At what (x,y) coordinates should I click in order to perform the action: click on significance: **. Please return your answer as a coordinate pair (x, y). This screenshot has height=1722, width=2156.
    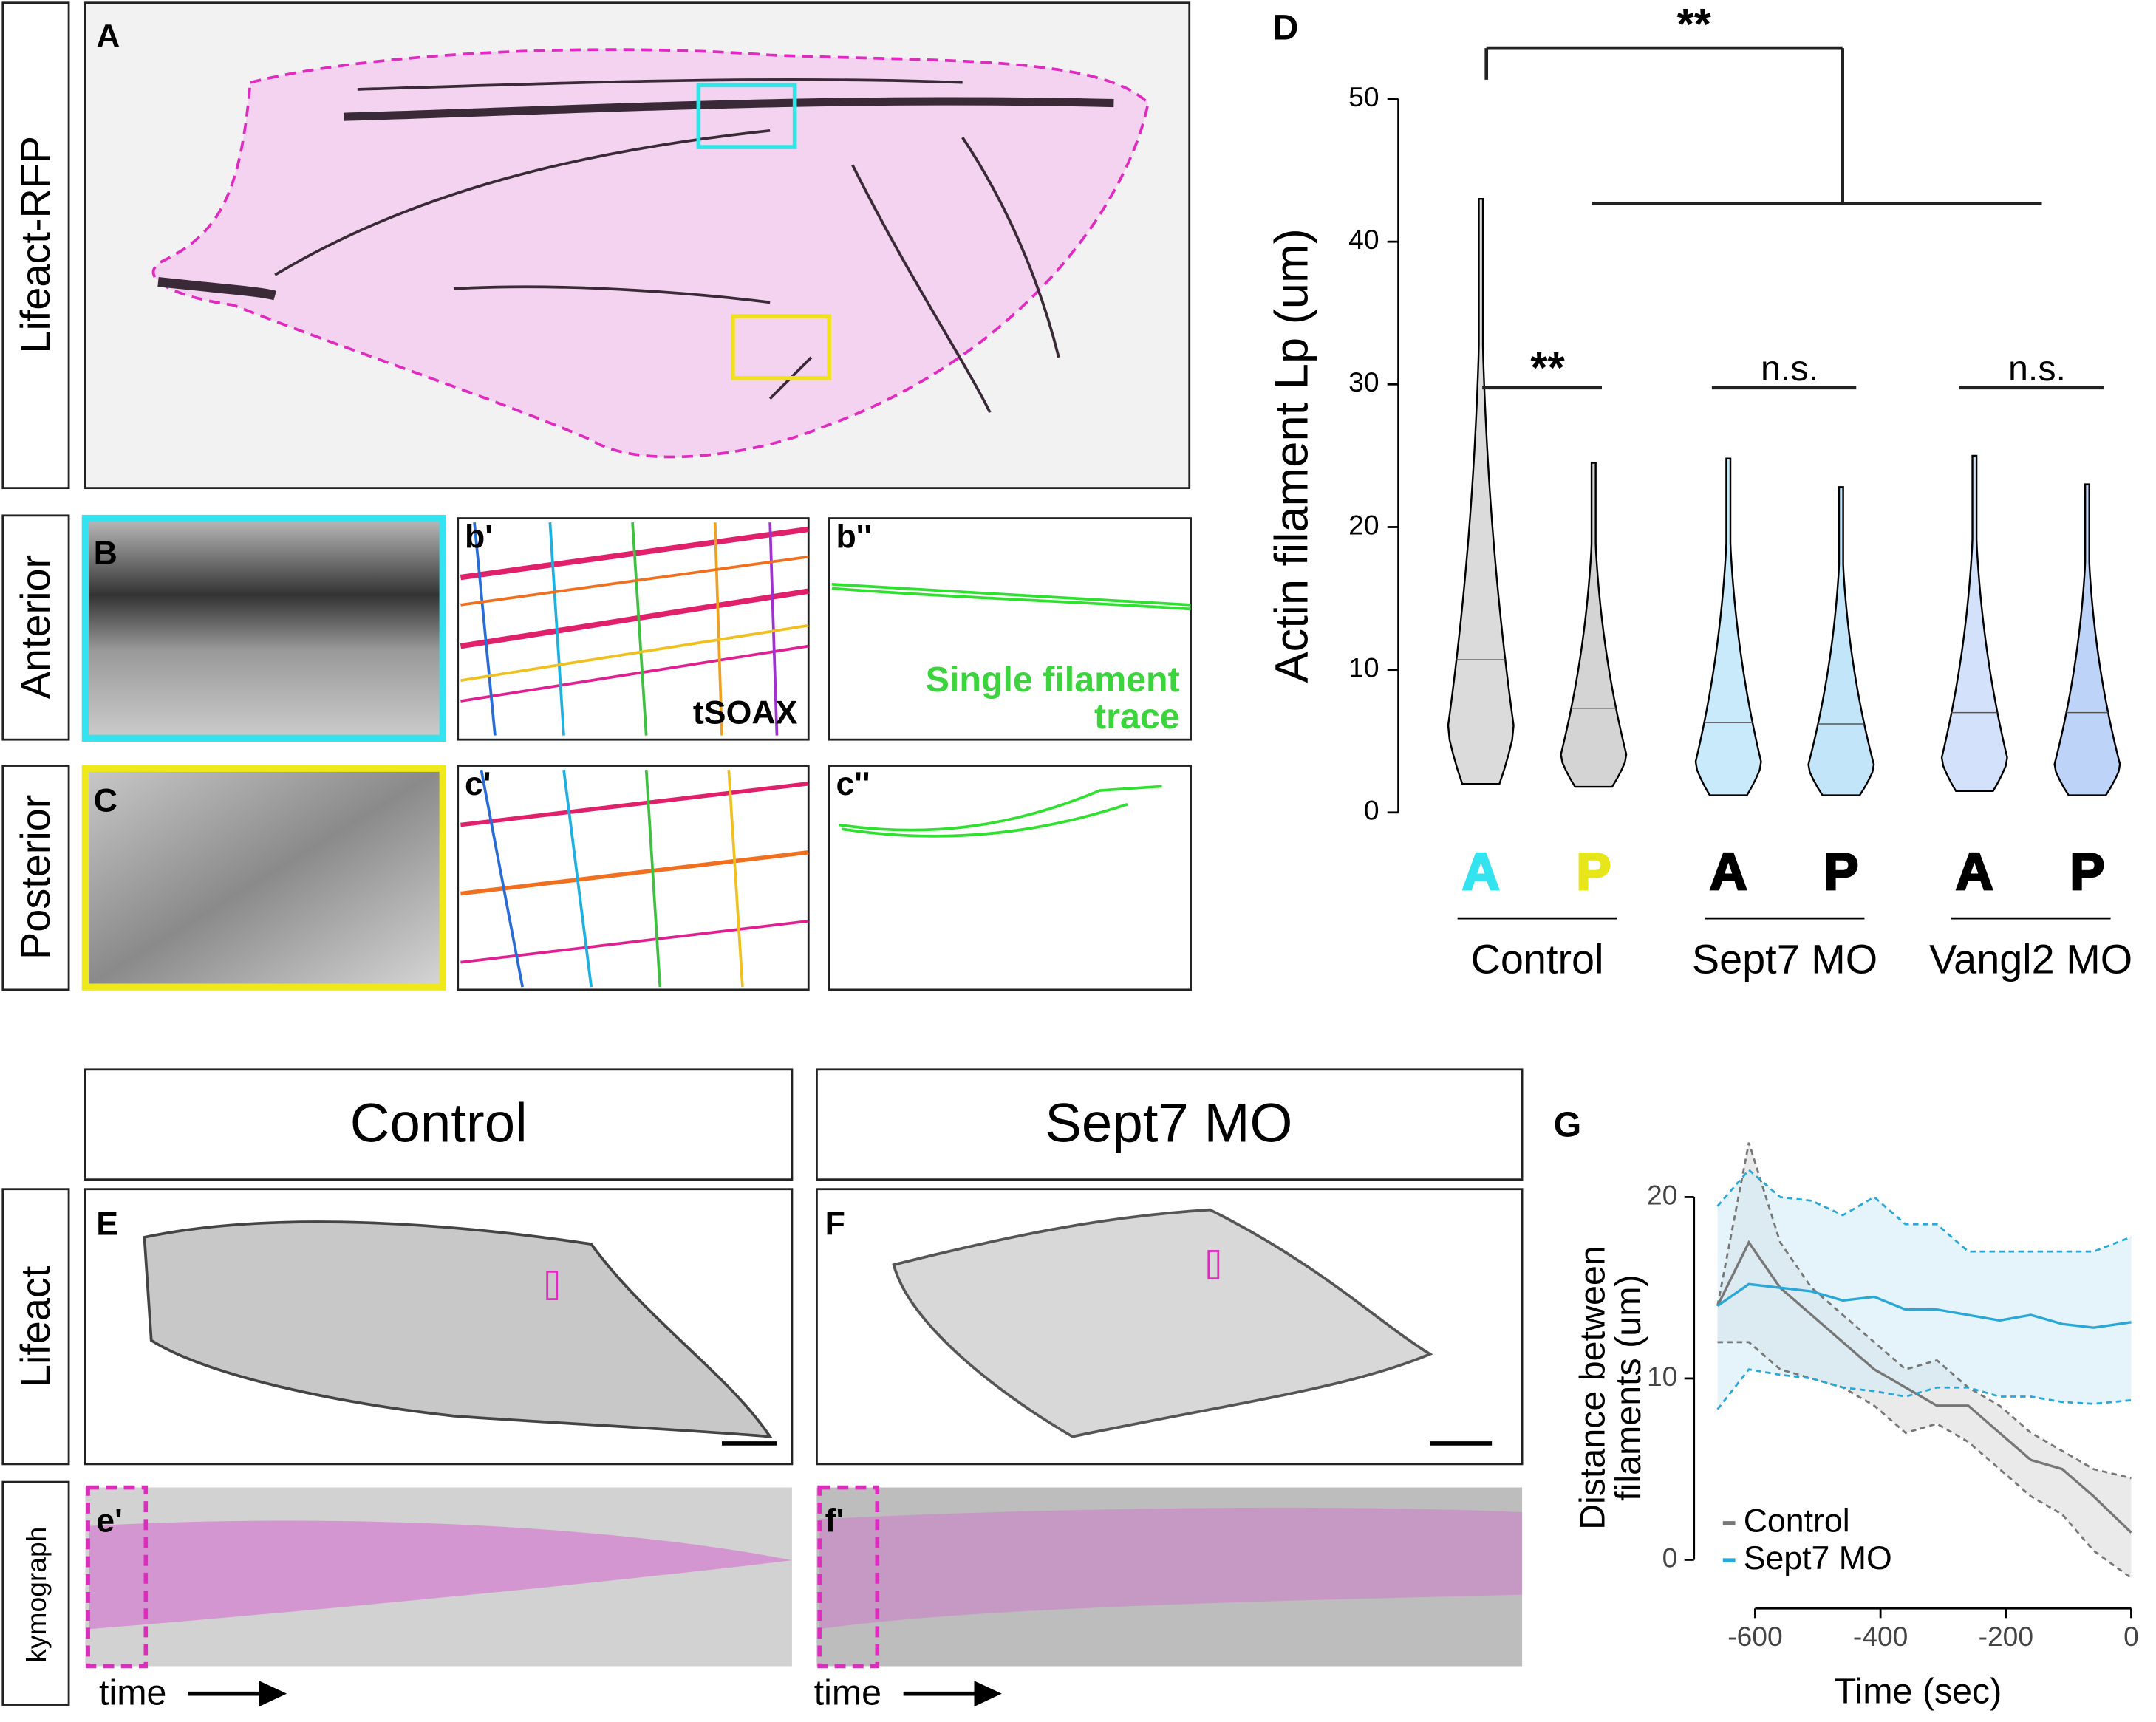
    Looking at the image, I should click on (1547, 367).